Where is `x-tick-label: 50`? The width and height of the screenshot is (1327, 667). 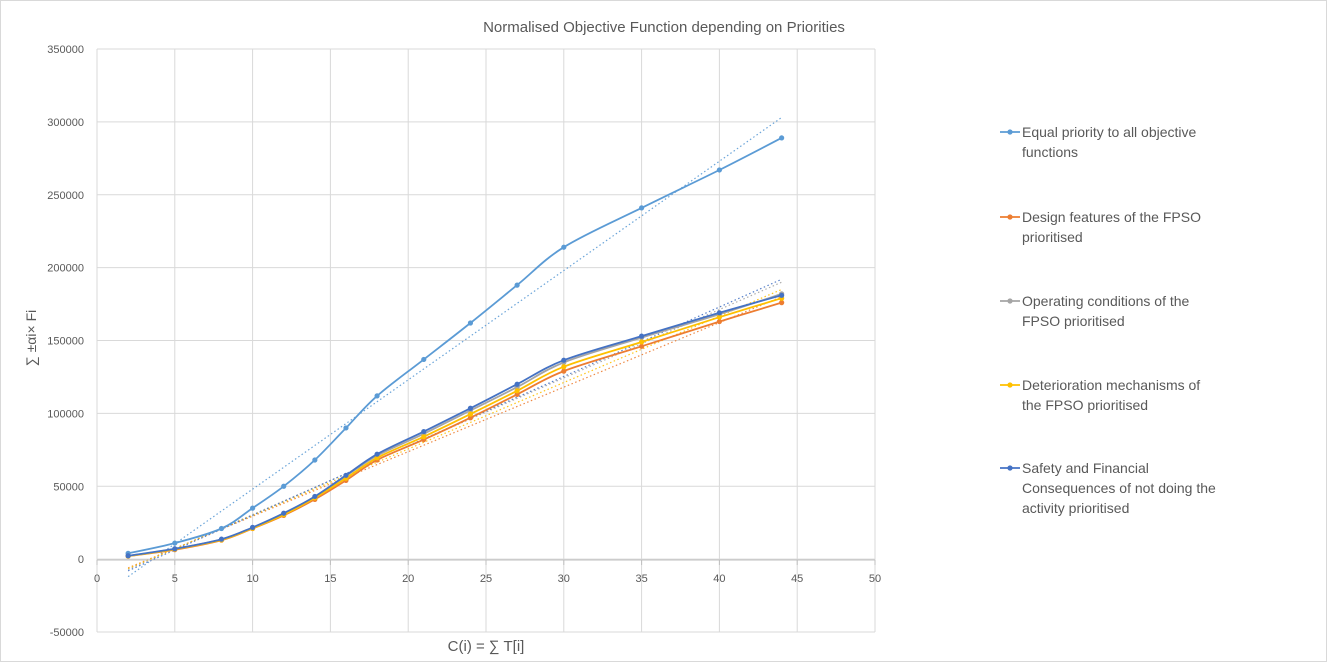 x-tick-label: 50 is located at coordinates (875, 579).